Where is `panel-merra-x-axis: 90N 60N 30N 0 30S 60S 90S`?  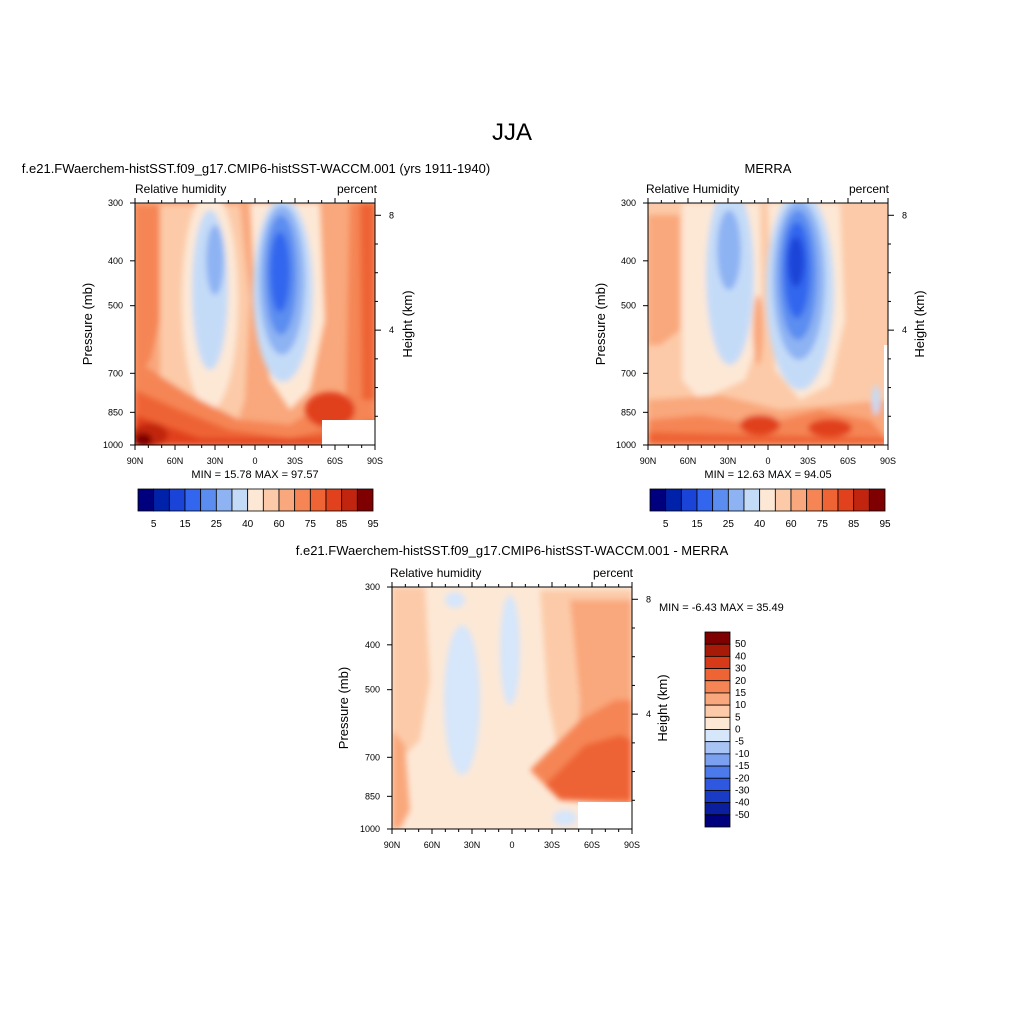
panel-merra-x-axis: 90N 60N 30N 0 30S 60S 90S is located at coordinates (768, 332).